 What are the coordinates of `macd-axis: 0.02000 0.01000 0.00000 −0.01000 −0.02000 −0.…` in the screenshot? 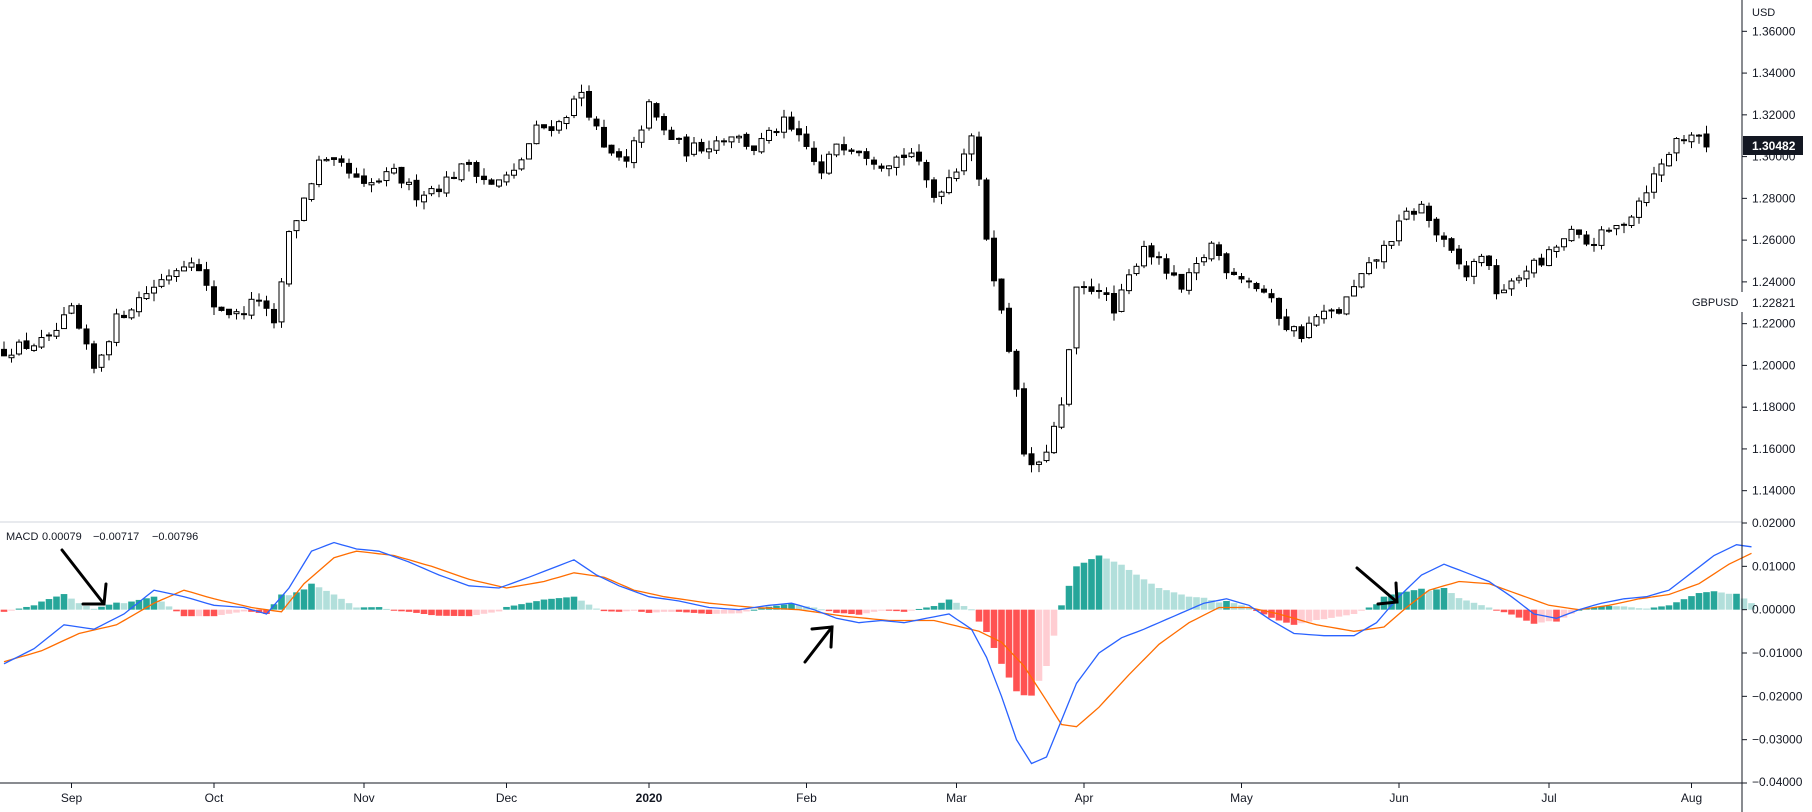 It's located at (1772, 652).